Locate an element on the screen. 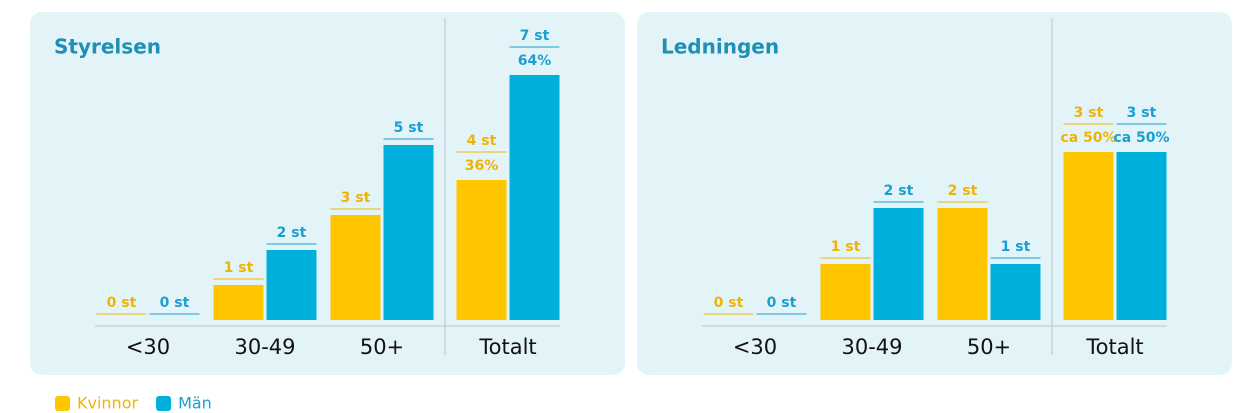 The height and width of the screenshot is (413, 1239). value-label: 7 st is located at coordinates (535, 36).